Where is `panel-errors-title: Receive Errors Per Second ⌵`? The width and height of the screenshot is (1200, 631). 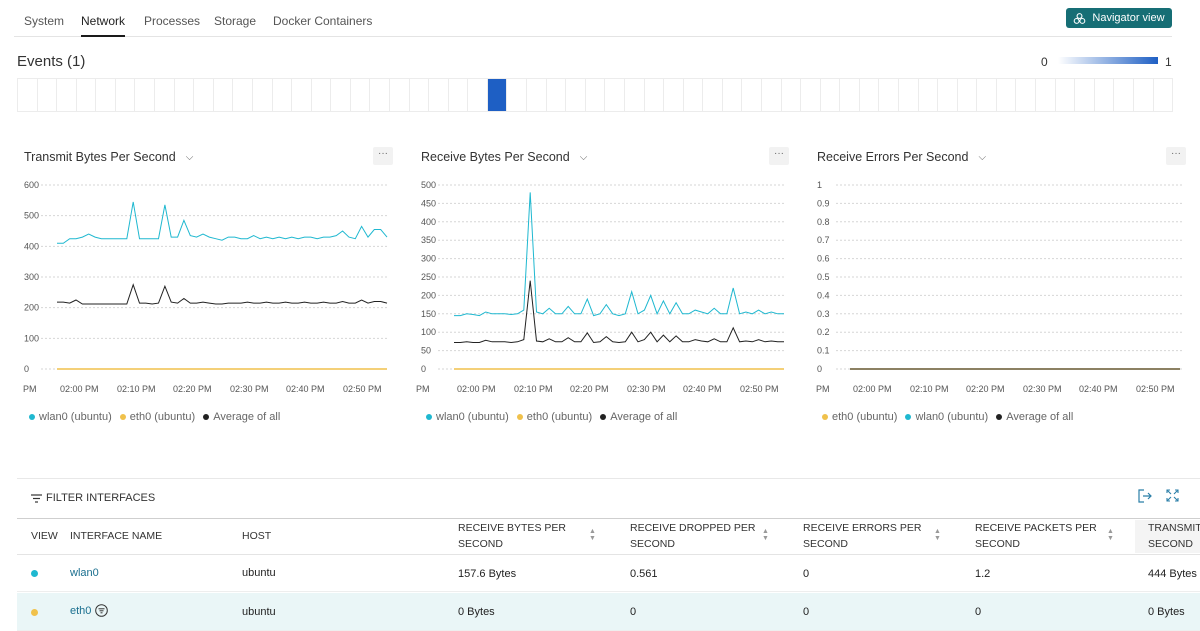
panel-errors-title: Receive Errors Per Second ⌵ is located at coordinates (901, 157).